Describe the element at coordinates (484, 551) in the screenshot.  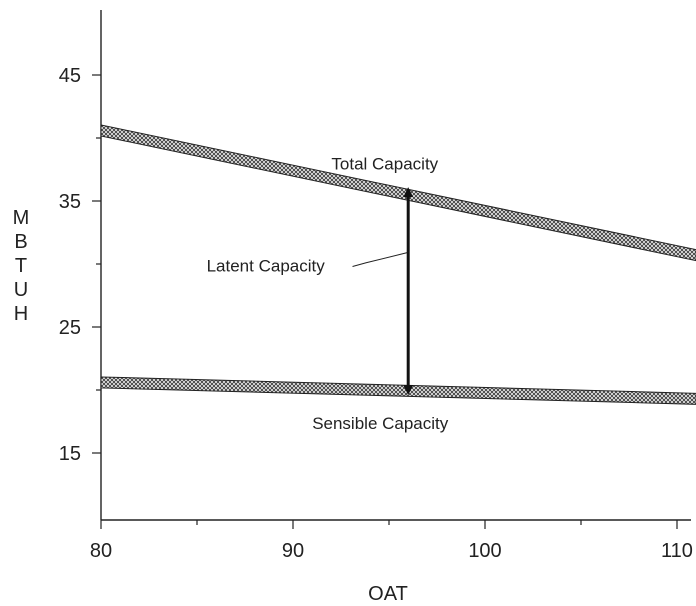
I see `x-tick-label-100: 100` at that location.